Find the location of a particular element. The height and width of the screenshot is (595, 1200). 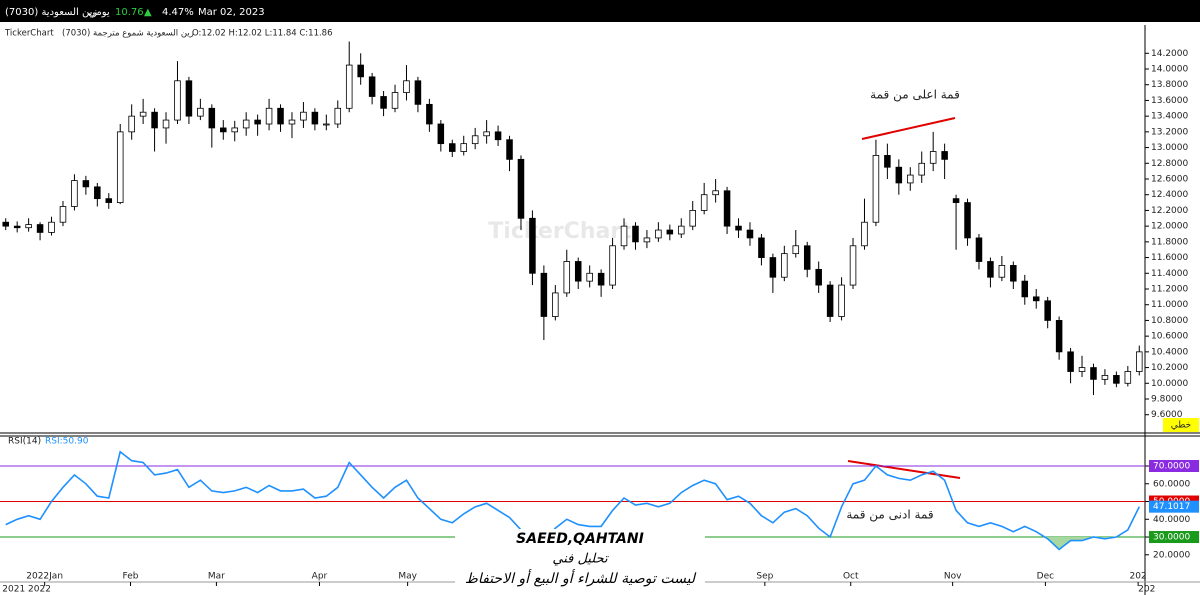

current-box is located at coordinates (1174, 506).